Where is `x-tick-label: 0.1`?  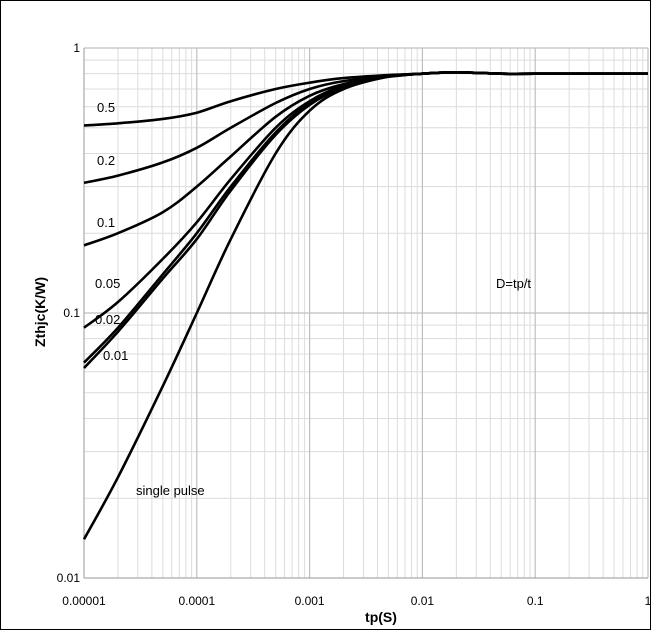 x-tick-label: 0.1 is located at coordinates (535, 601).